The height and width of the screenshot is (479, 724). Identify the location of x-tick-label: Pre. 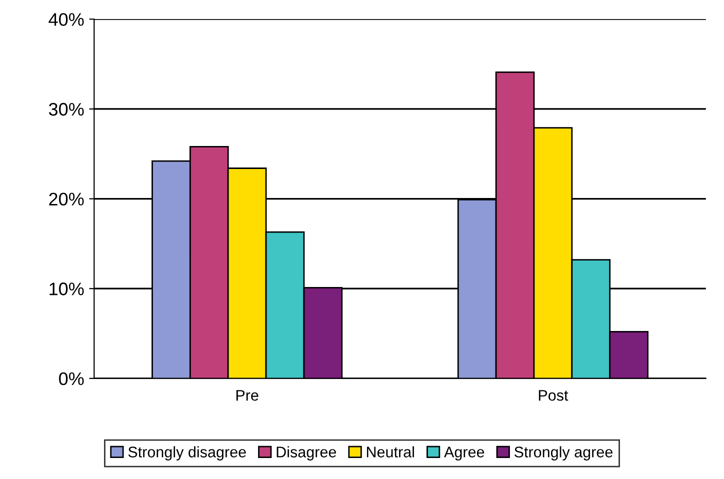
(247, 395).